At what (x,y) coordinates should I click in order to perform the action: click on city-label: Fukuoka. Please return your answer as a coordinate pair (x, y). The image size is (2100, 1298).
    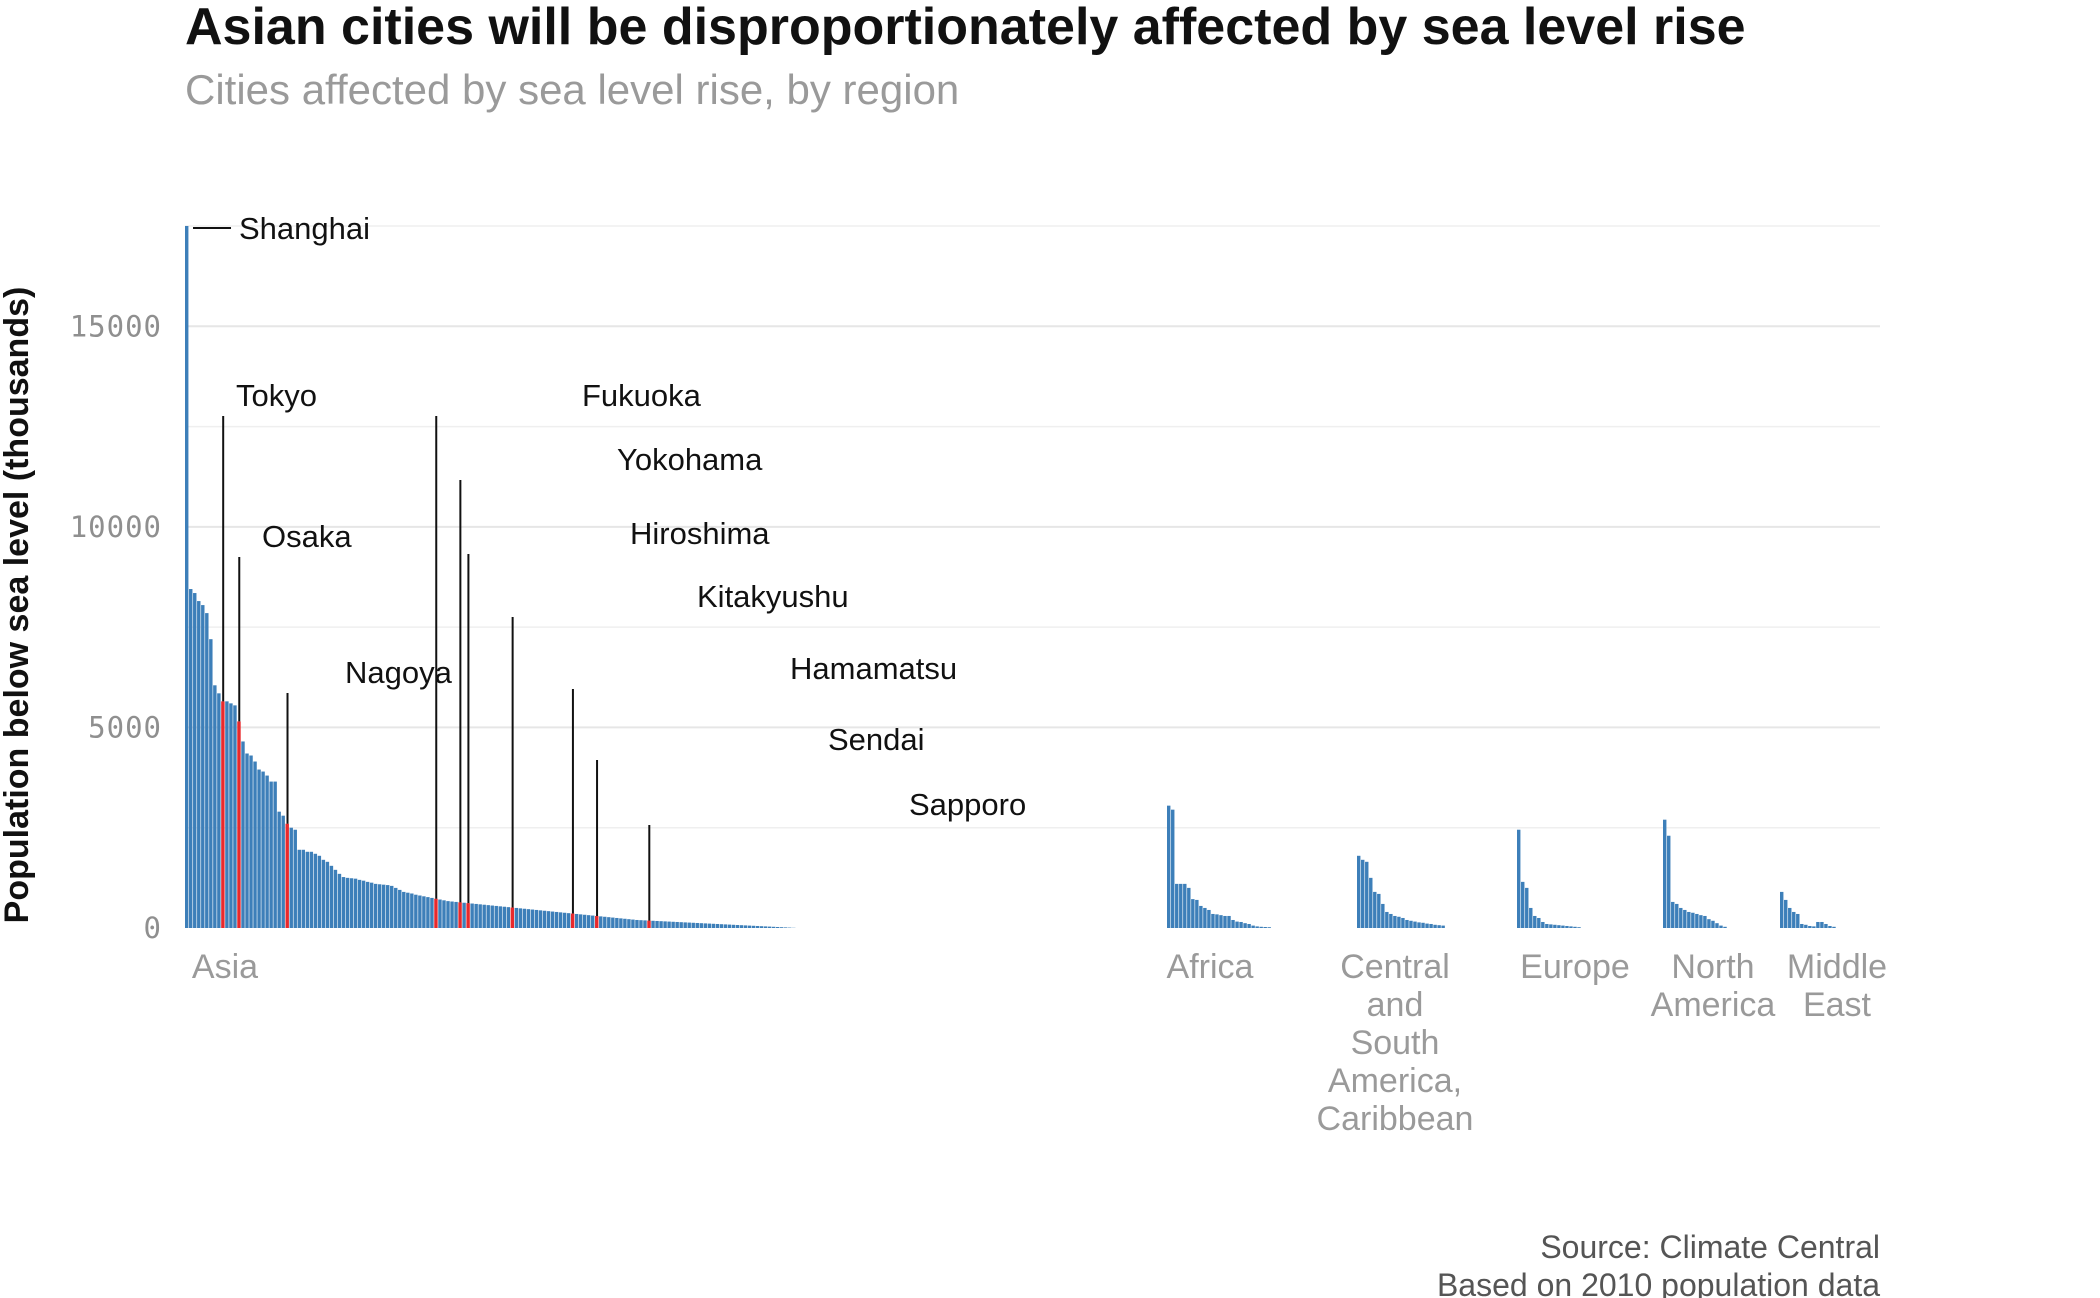
    Looking at the image, I should click on (642, 395).